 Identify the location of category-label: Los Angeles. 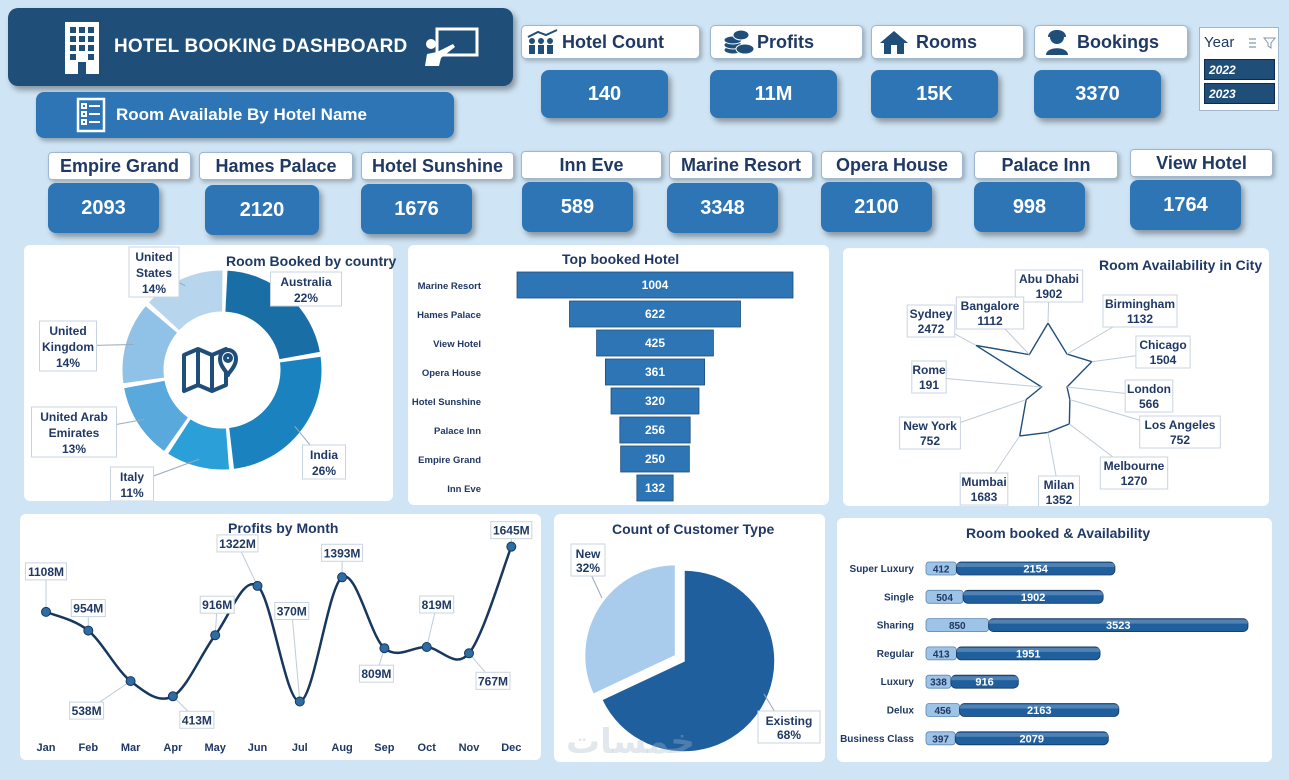
(1180, 425).